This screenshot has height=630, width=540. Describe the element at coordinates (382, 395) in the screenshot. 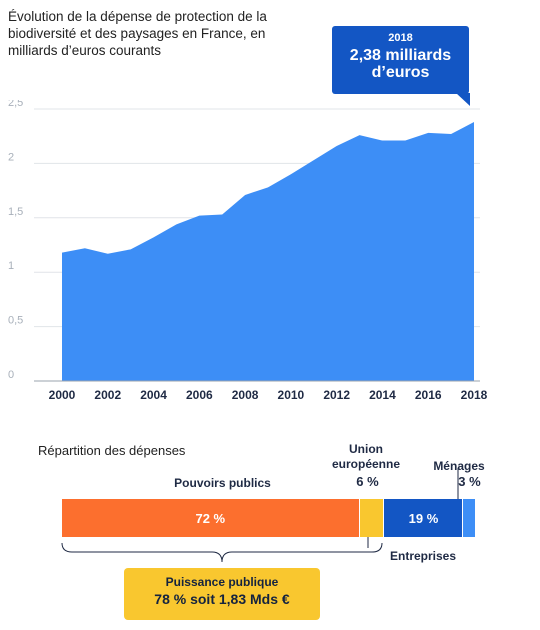

I see `x-tick-label: 2014` at that location.